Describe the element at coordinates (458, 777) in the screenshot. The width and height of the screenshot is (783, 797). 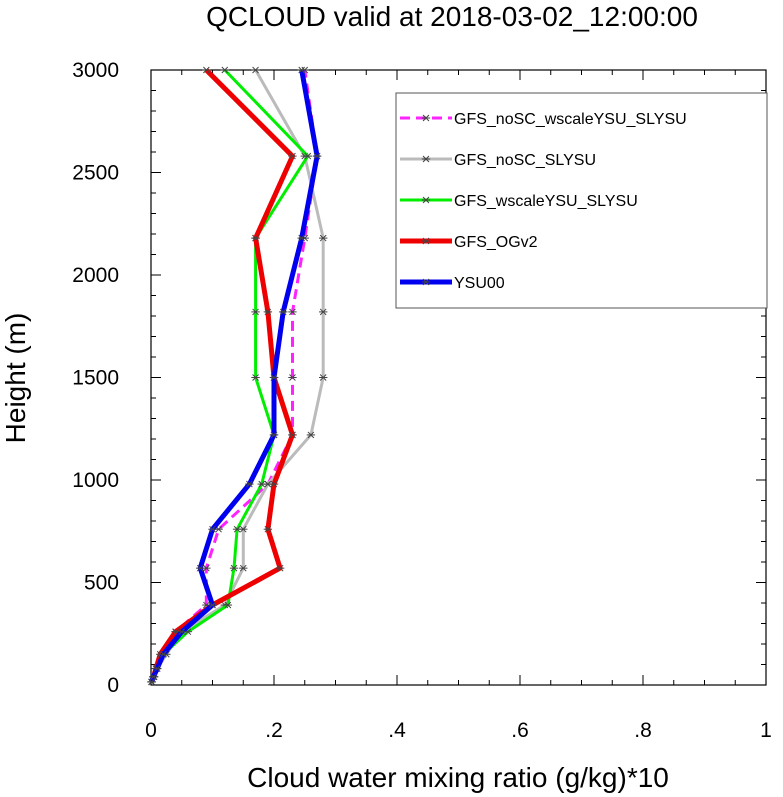
I see `x-axis-label: Cloud water mixing ratio (g/kg)*10` at that location.